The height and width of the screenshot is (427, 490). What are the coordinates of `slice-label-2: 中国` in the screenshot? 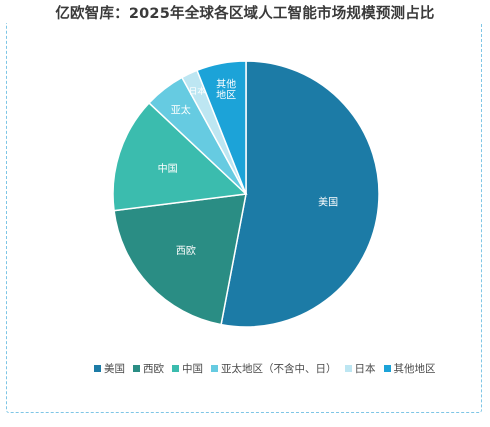 It's located at (168, 168).